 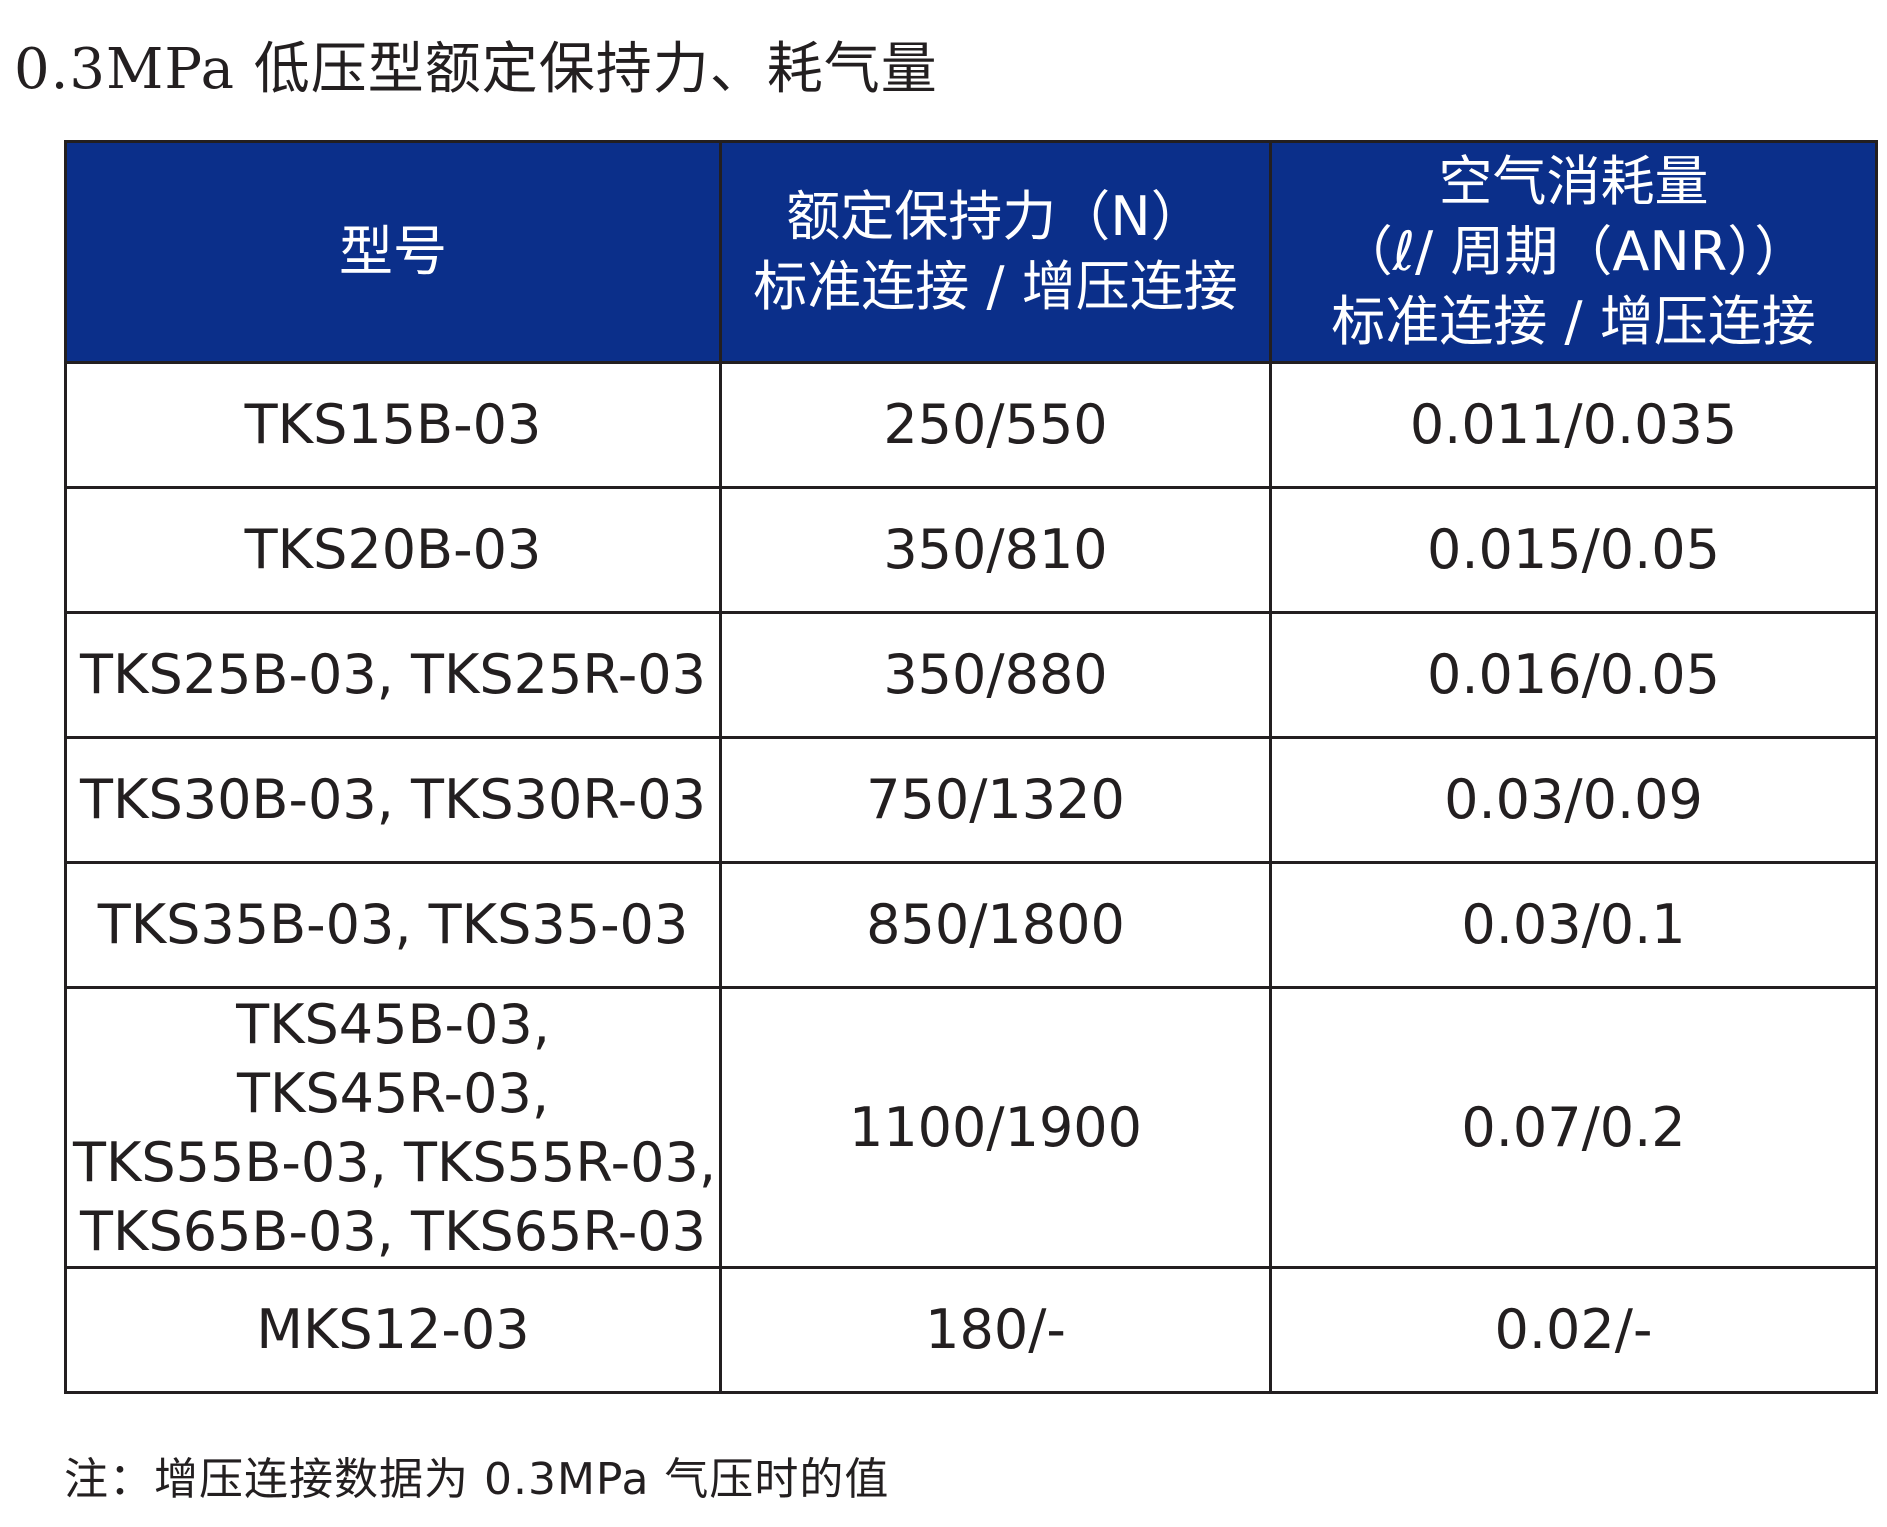 What do you see at coordinates (393, 1231) in the screenshot?
I see `model-line: TKS65B-03, TKS65R-03` at bounding box center [393, 1231].